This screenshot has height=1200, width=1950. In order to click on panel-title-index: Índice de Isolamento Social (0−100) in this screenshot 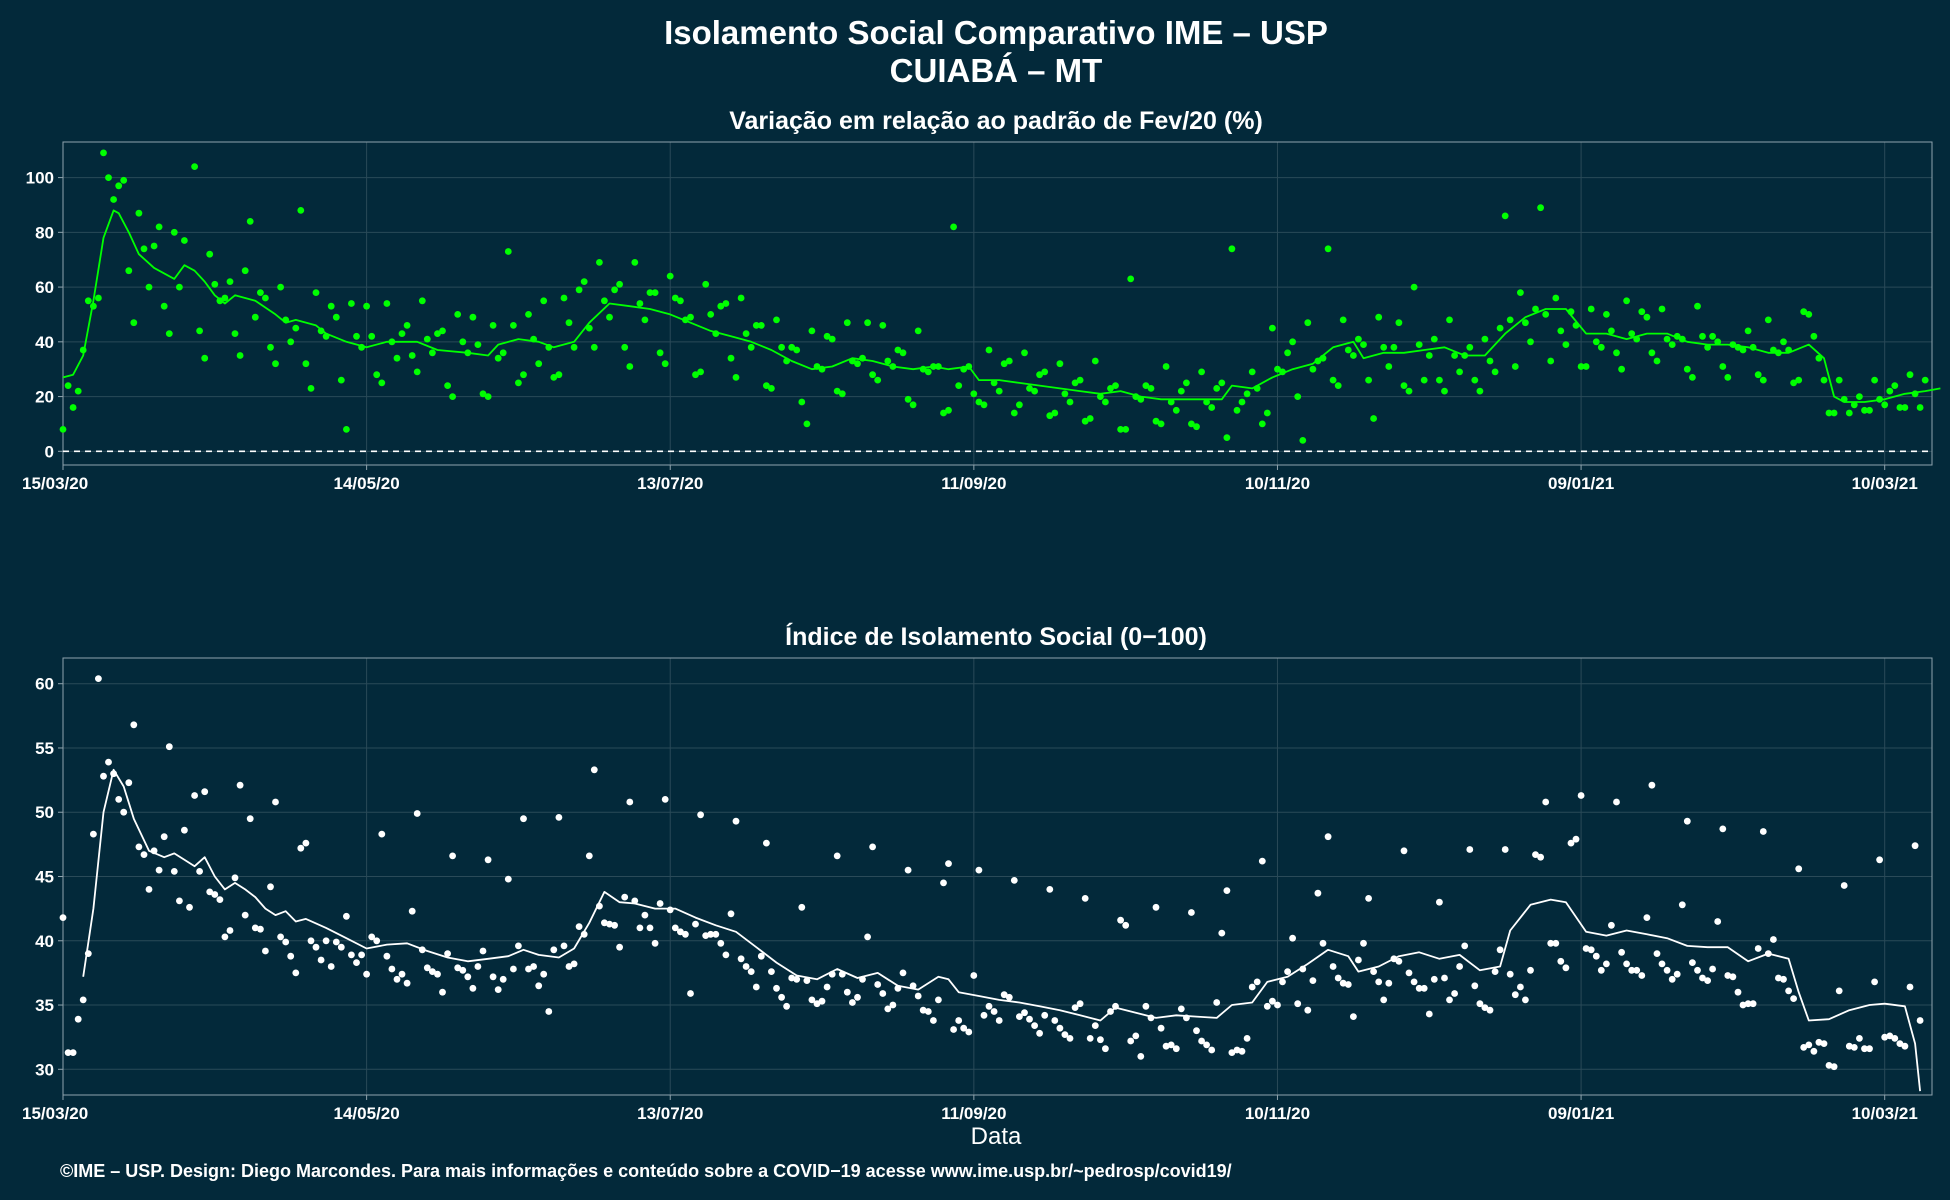, I will do `click(996, 636)`.